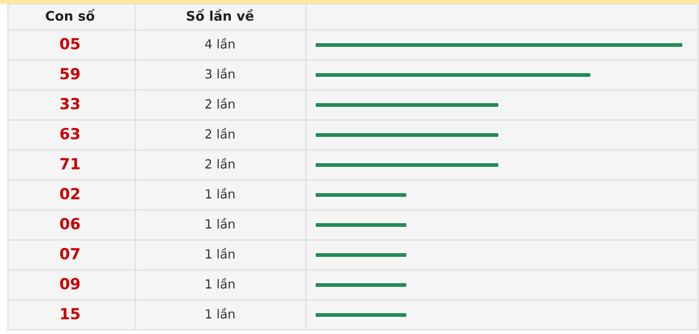 The height and width of the screenshot is (334, 699). Describe the element at coordinates (70, 314) in the screenshot. I see `y-tick-label: 15` at that location.